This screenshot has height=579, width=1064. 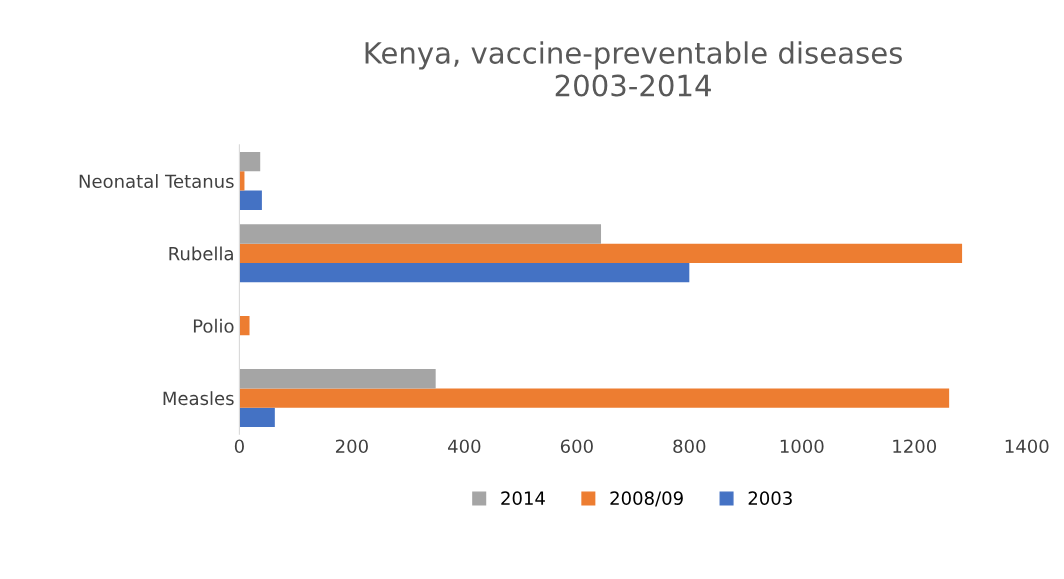 What do you see at coordinates (464, 446) in the screenshot?
I see `x-tick-label: 400` at bounding box center [464, 446].